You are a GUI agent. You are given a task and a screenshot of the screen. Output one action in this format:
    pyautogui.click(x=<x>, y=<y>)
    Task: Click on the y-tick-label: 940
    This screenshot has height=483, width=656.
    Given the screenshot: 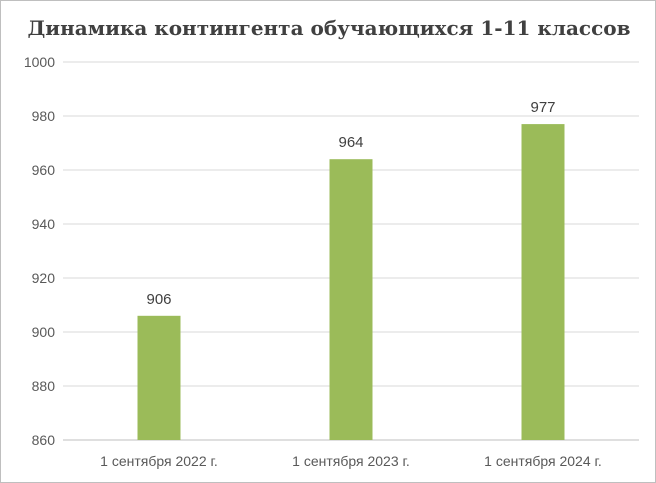 What is the action you would take?
    pyautogui.click(x=44, y=224)
    